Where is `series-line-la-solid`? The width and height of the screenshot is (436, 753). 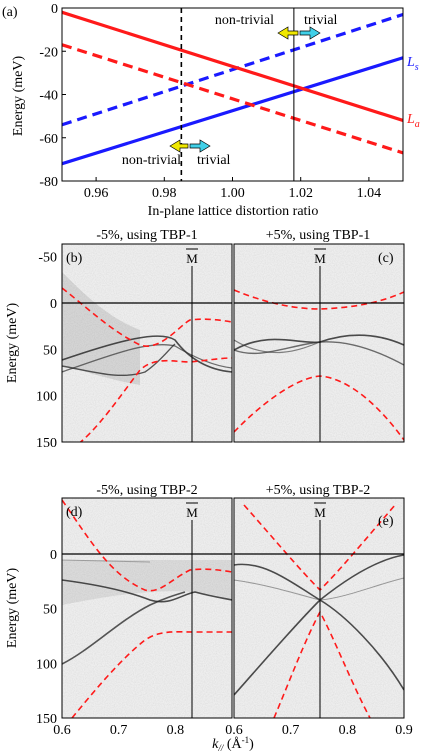
series-line-la-solid is located at coordinates (232, 66).